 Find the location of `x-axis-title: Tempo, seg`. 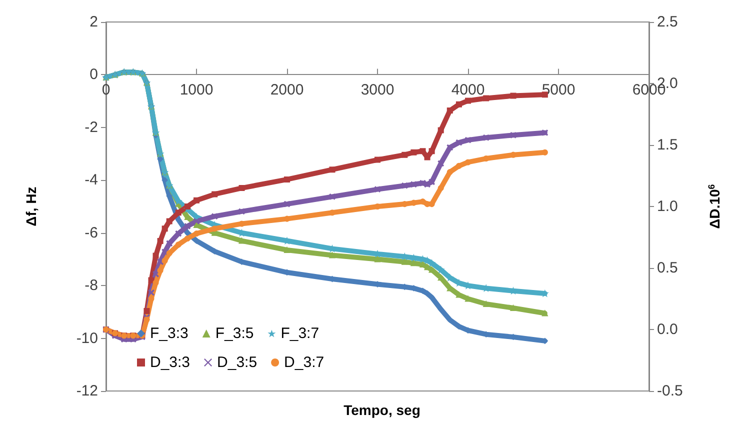

x-axis-title: Tempo, seg is located at coordinates (382, 410).